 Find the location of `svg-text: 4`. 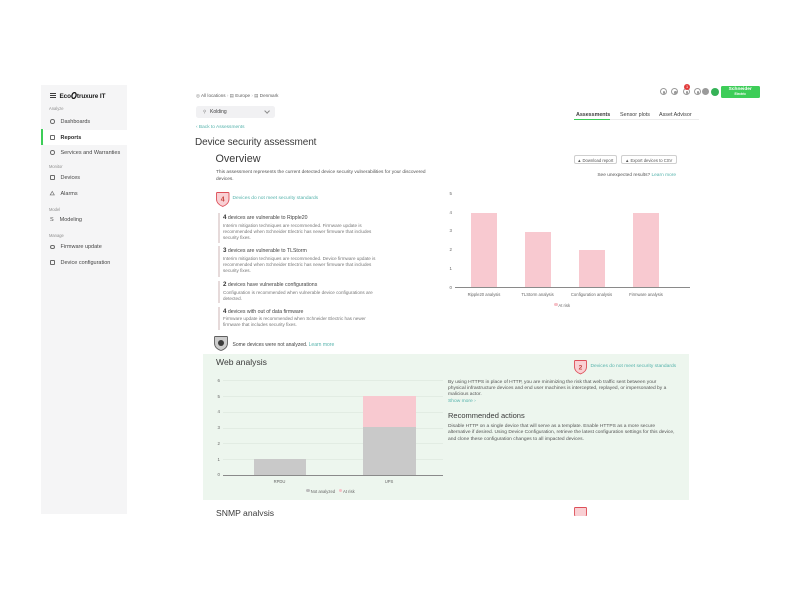

svg-text: 4 is located at coordinates (223, 199).